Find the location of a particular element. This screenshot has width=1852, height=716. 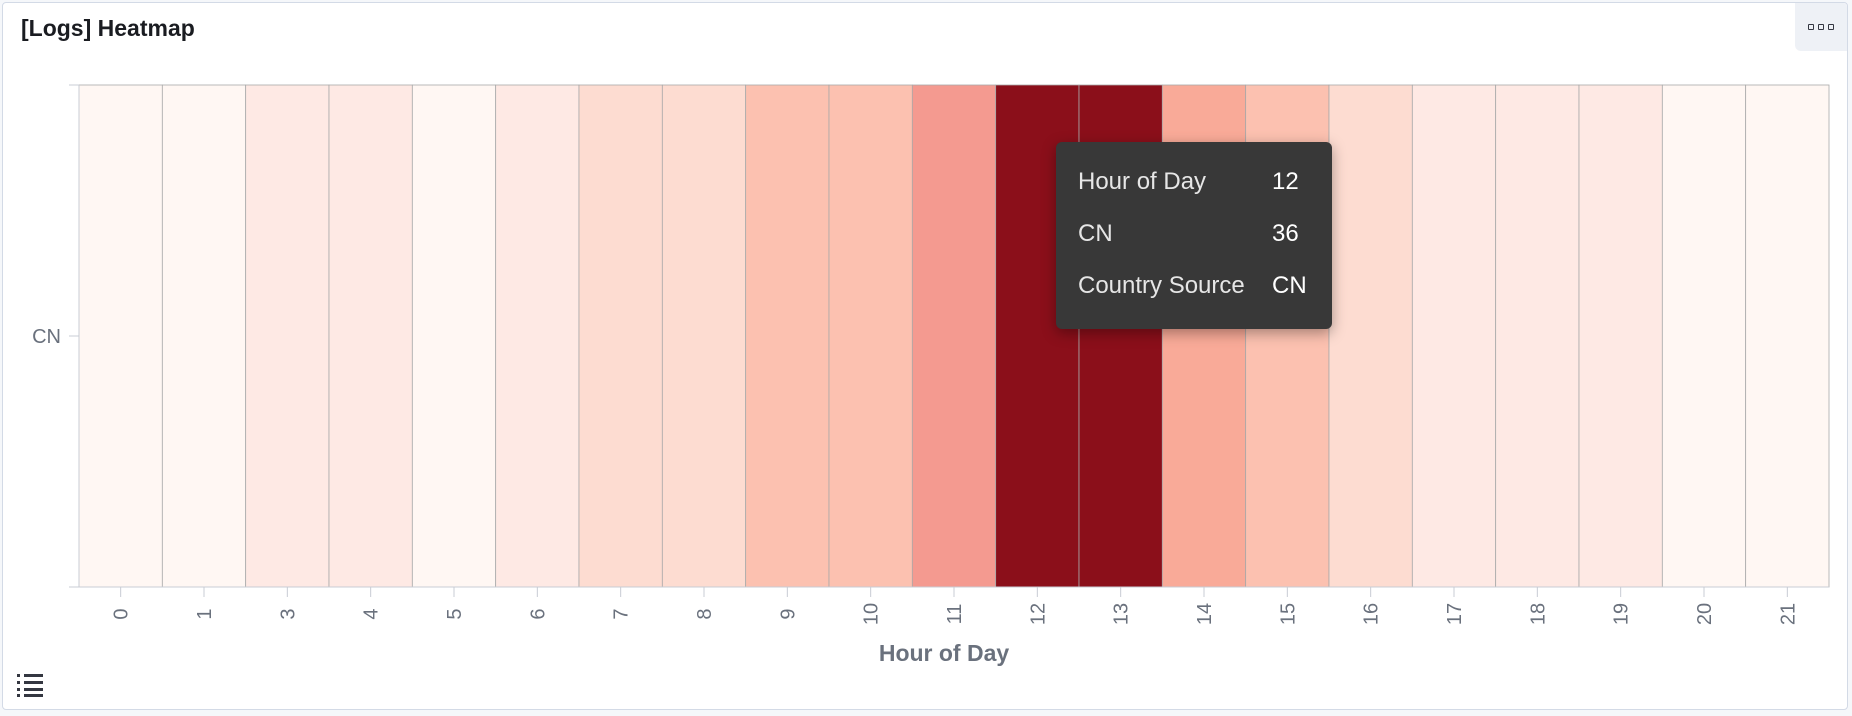

x-tick-label: 7 is located at coordinates (622, 613).